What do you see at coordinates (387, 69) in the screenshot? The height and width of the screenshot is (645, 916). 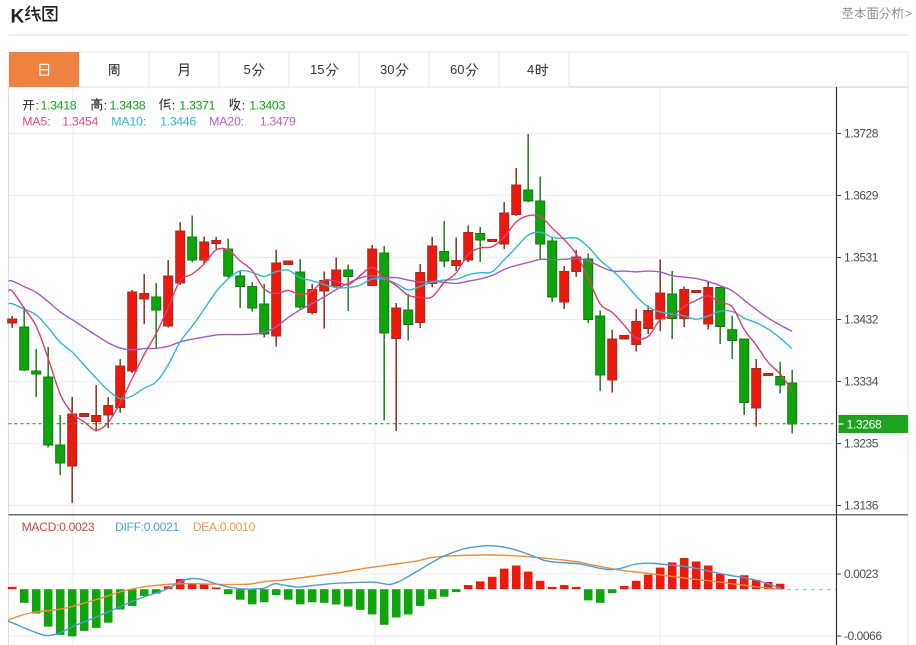 I see `svg-text: 30` at bounding box center [387, 69].